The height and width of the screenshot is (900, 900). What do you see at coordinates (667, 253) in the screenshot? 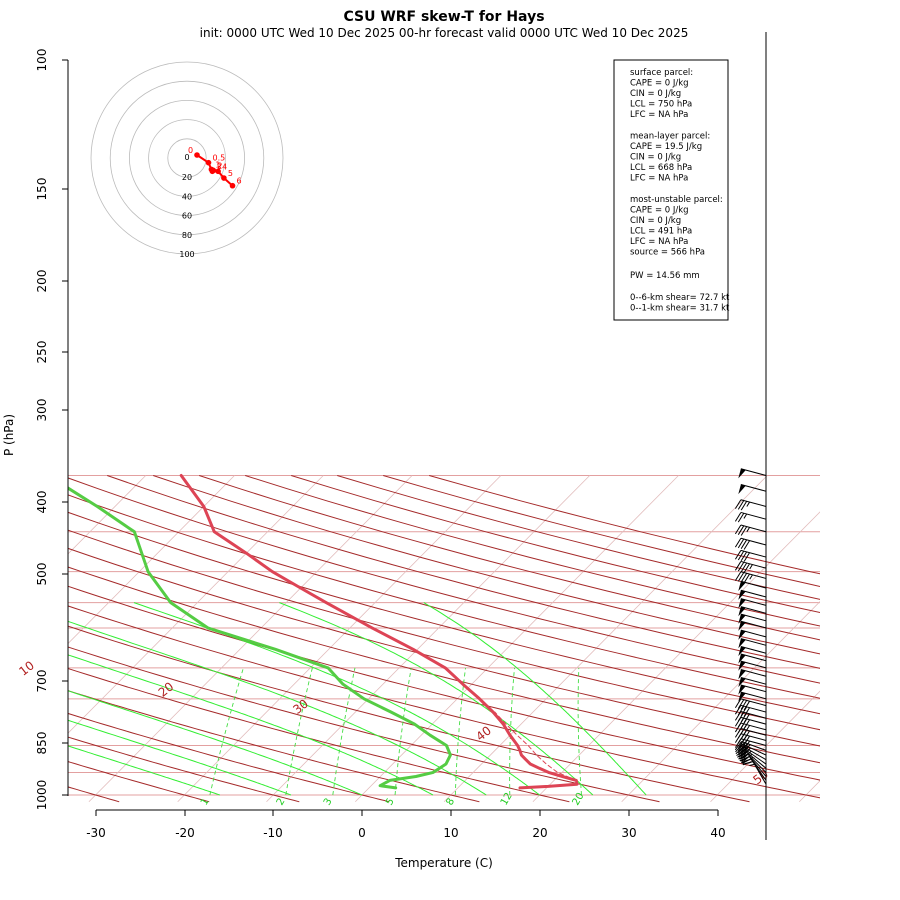
I see `info-line: source = 566 hPa` at bounding box center [667, 253].